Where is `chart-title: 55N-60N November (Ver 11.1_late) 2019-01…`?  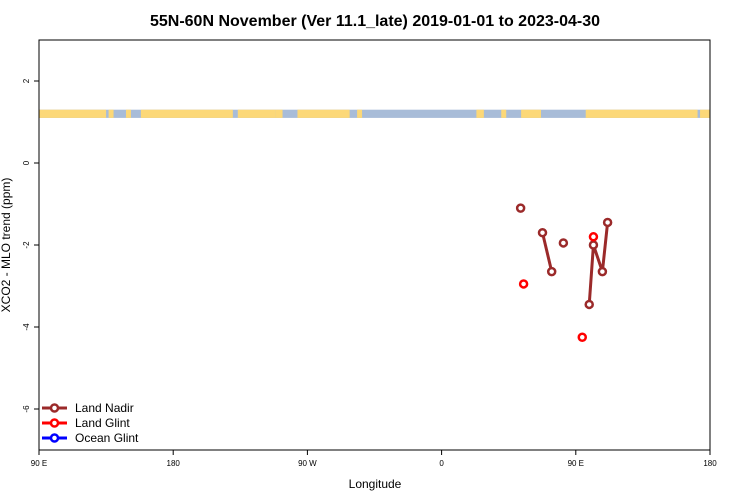
chart-title: 55N-60N November (Ver 11.1_late) 2019-01… is located at coordinates (375, 21).